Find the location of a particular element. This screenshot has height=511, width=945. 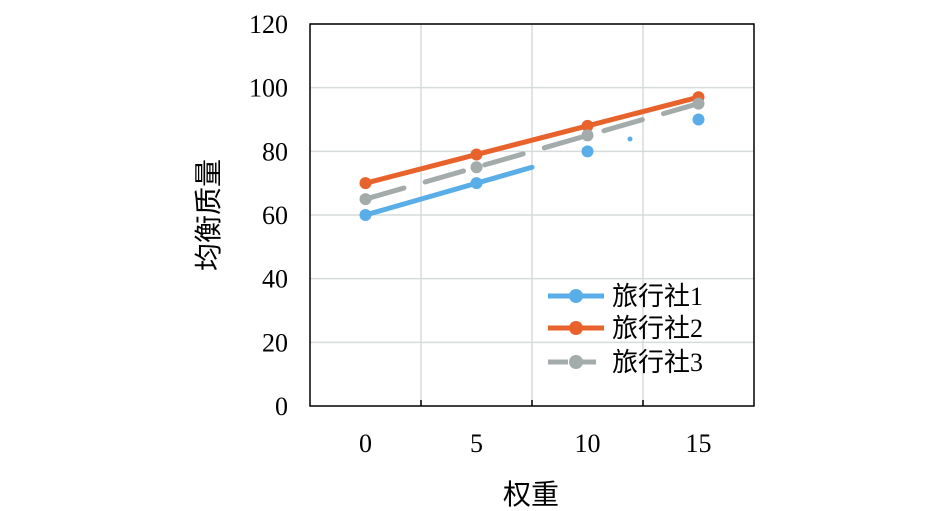

x-tick-label: 10 is located at coordinates (588, 443).